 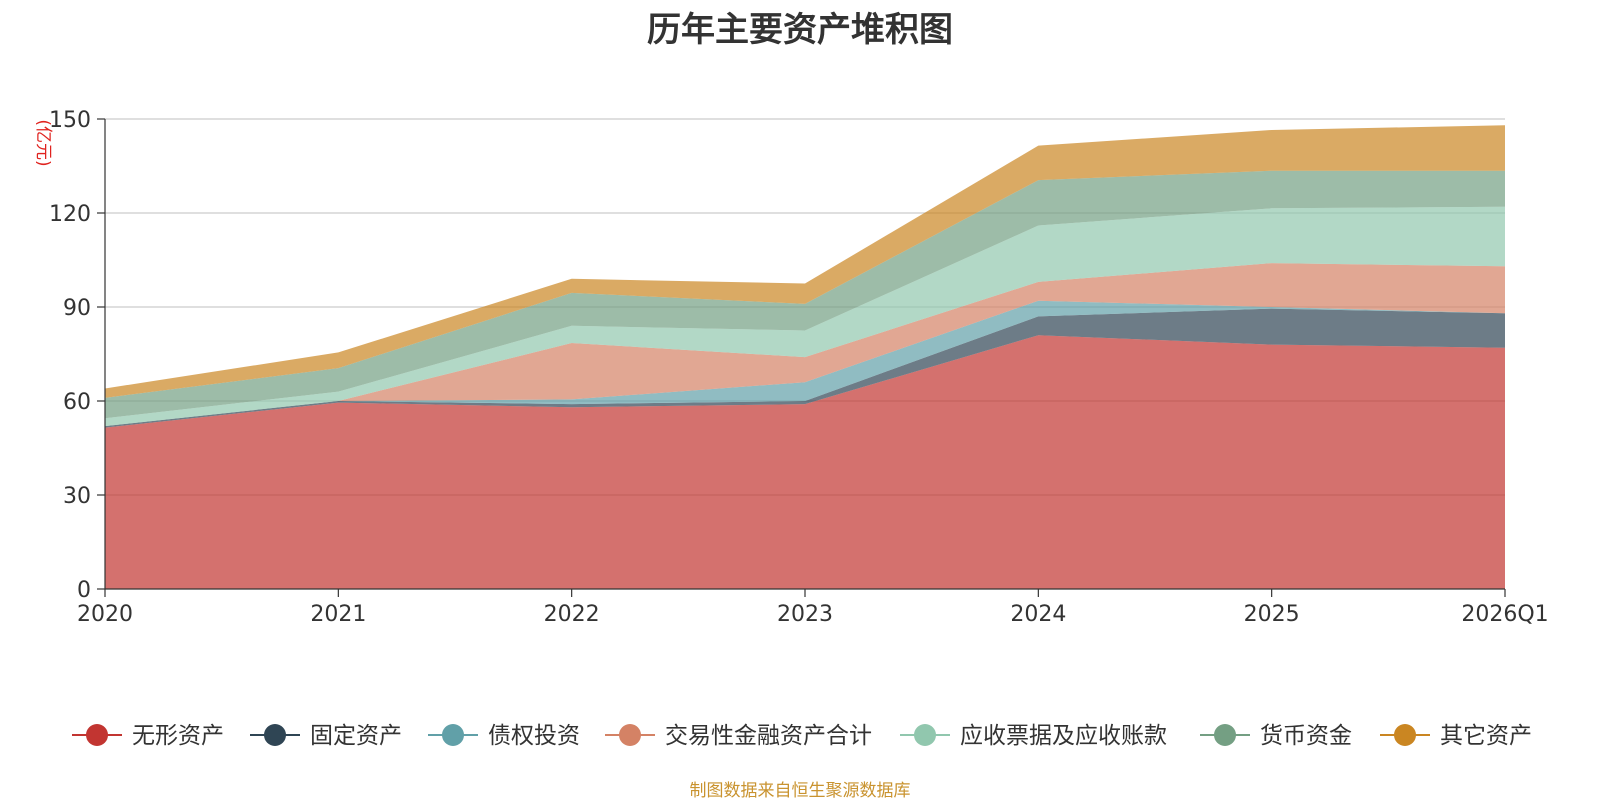 I want to click on y-tick-label: 120, so click(x=70, y=214).